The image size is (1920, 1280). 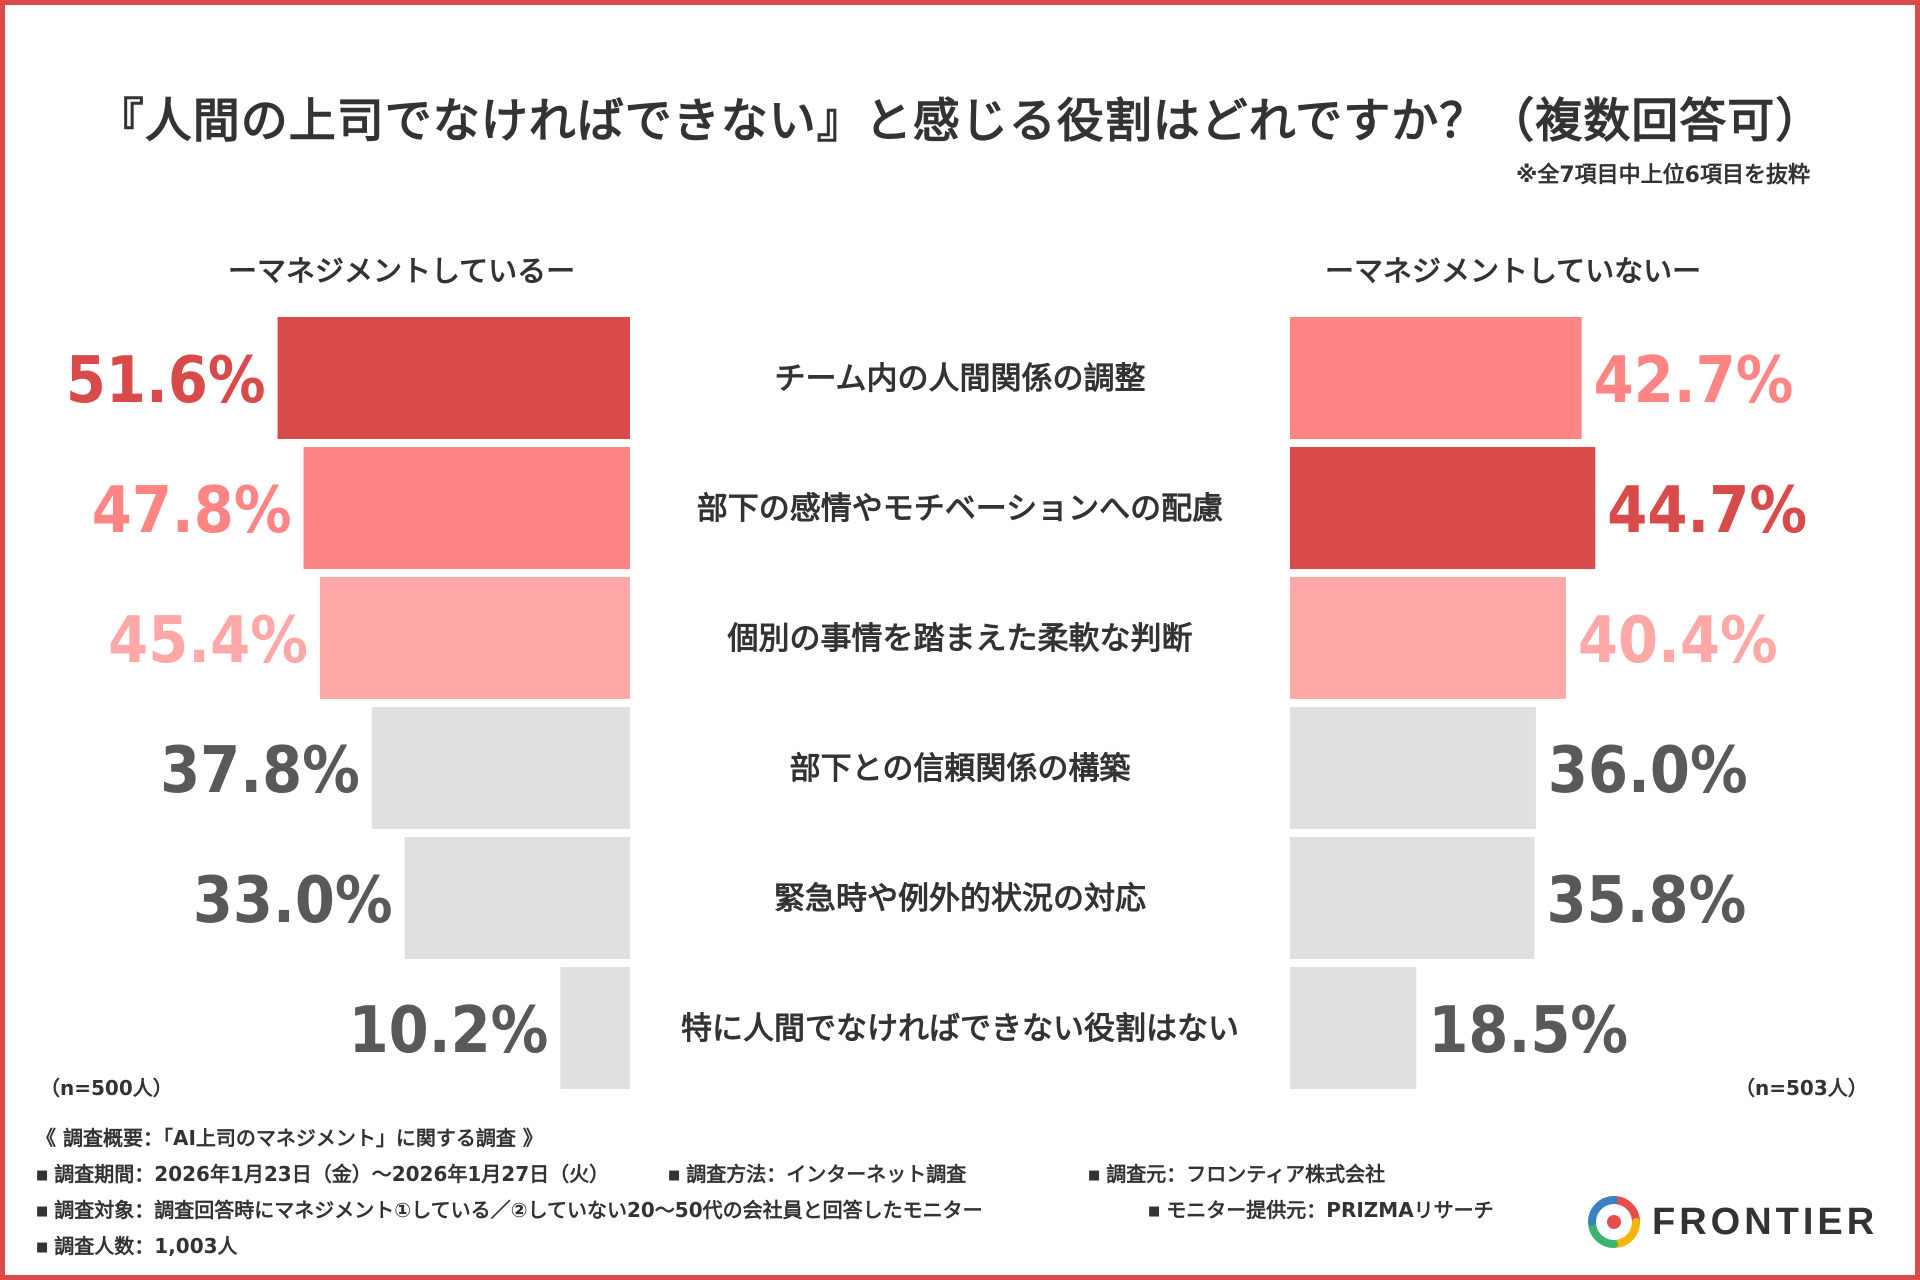 I want to click on survey-heading: 《 調査概要：「AI上司のマネジメント」に関する調査 》, so click(x=289, y=1138).